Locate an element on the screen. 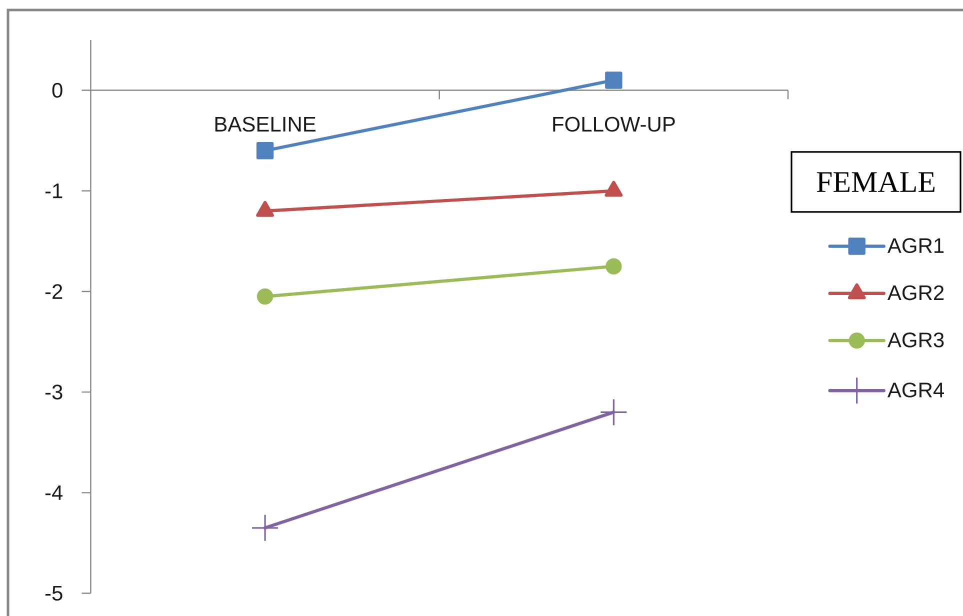  legend-label: AGR2 is located at coordinates (915, 292).